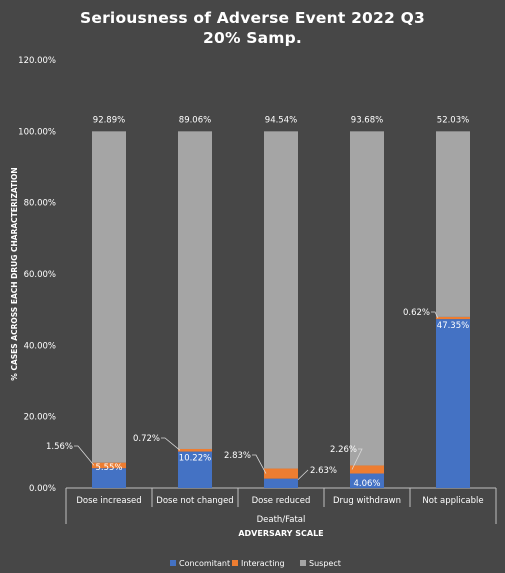 The height and width of the screenshot is (573, 505). I want to click on data-label-interacting: 0.72%, so click(146, 439).